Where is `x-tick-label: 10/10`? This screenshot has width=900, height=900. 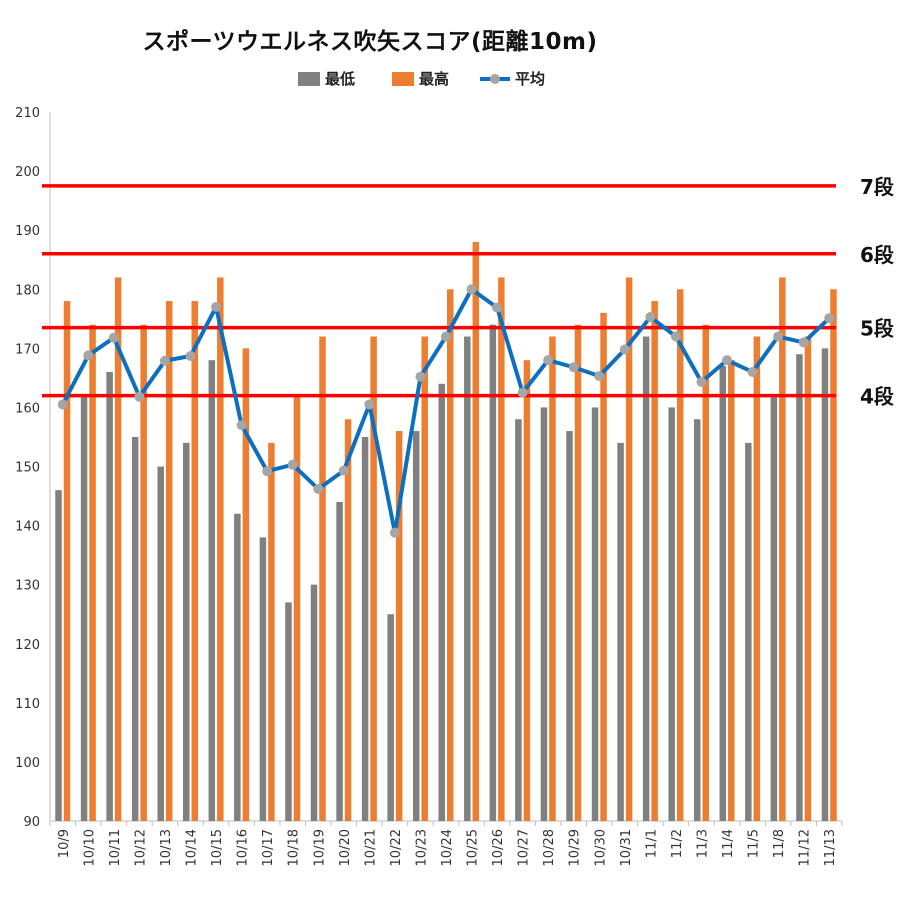
x-tick-label: 10/10 is located at coordinates (89, 847).